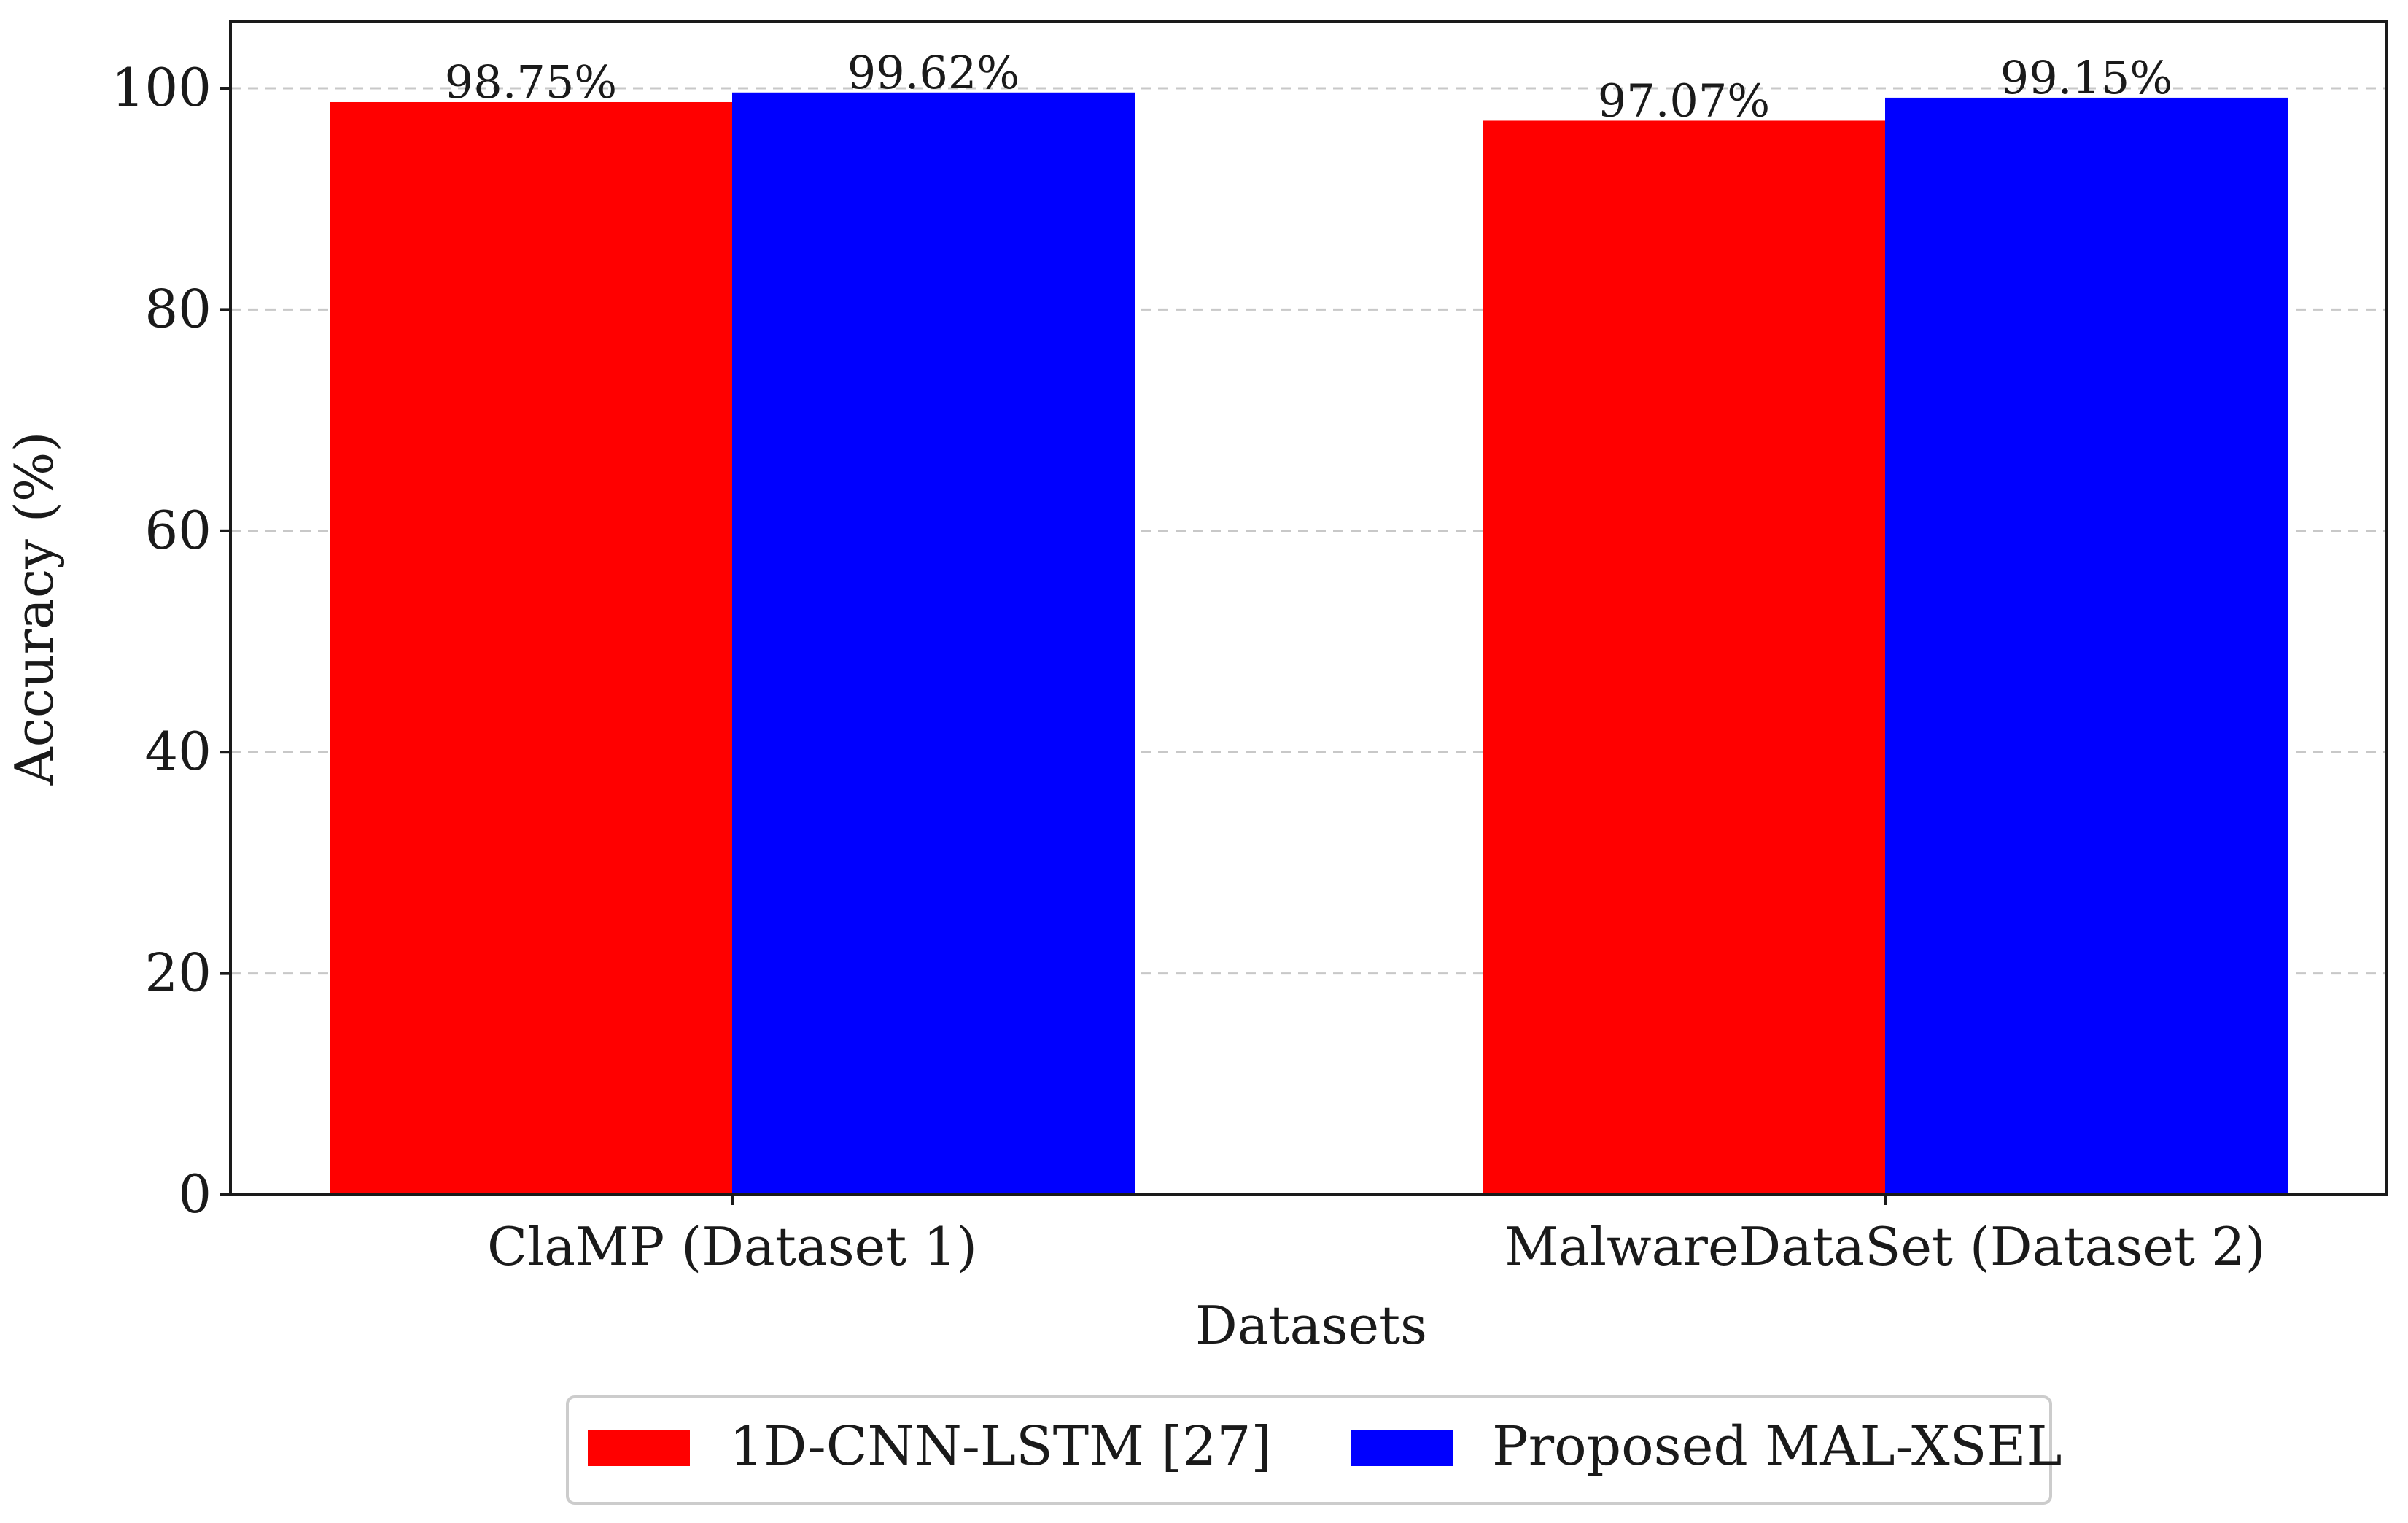 The image size is (2408, 1523). What do you see at coordinates (1311, 1325) in the screenshot?
I see `x-axis-title: Datasets` at bounding box center [1311, 1325].